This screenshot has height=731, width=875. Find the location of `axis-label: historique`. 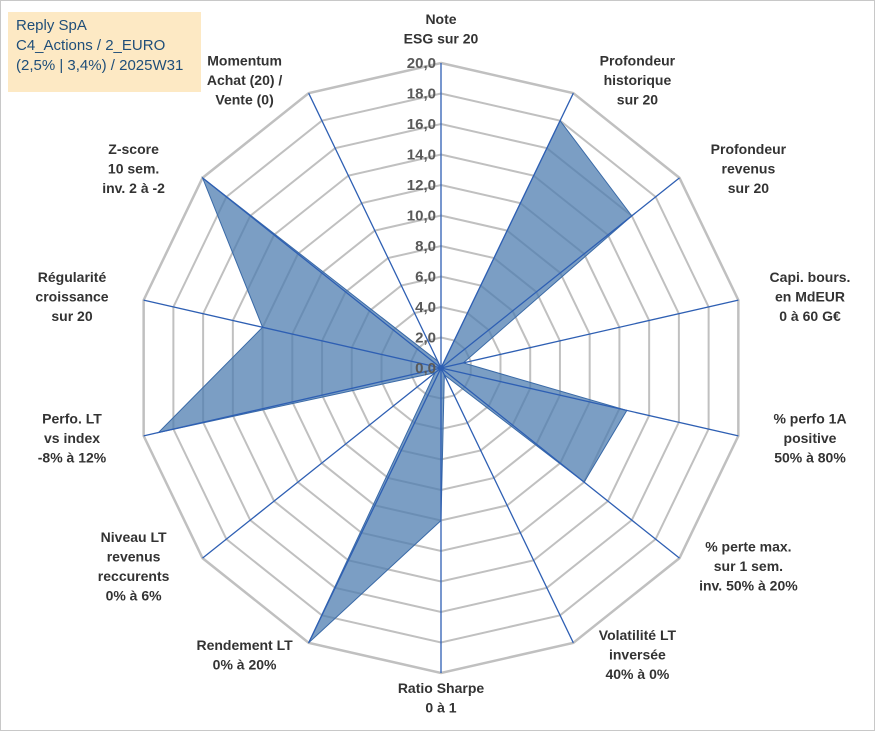

axis-label: historique is located at coordinates (638, 80).